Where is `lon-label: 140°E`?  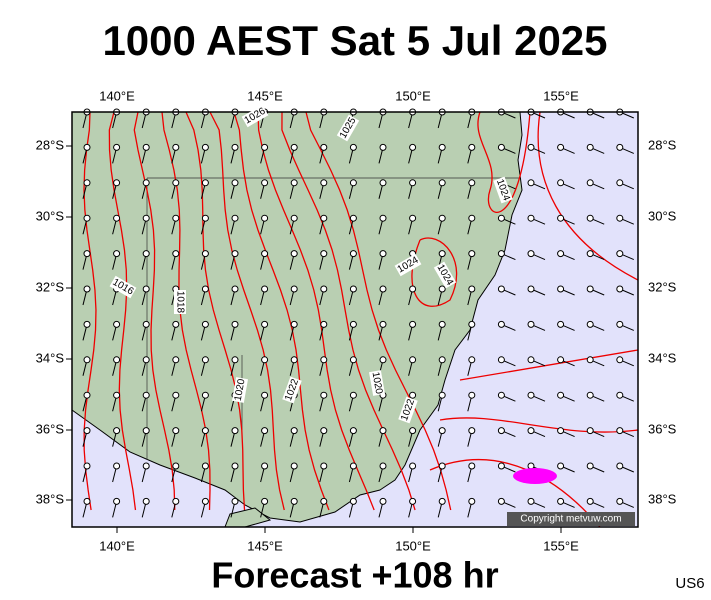 lon-label: 140°E is located at coordinates (117, 545).